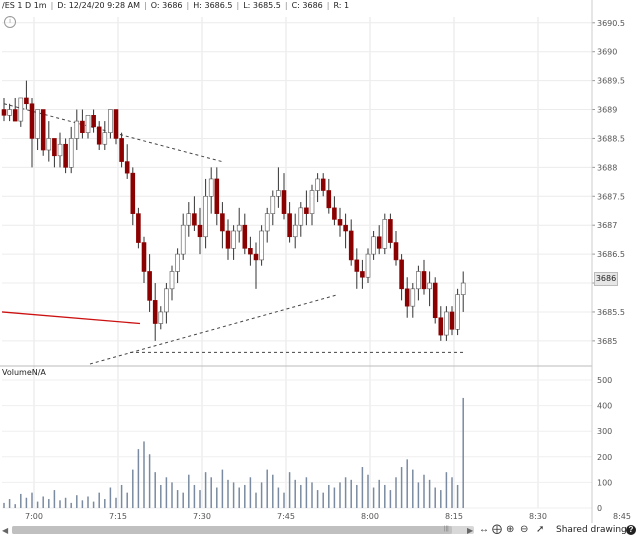  Describe the element at coordinates (604, 380) in the screenshot. I see `volume-tick-label: 500` at that location.